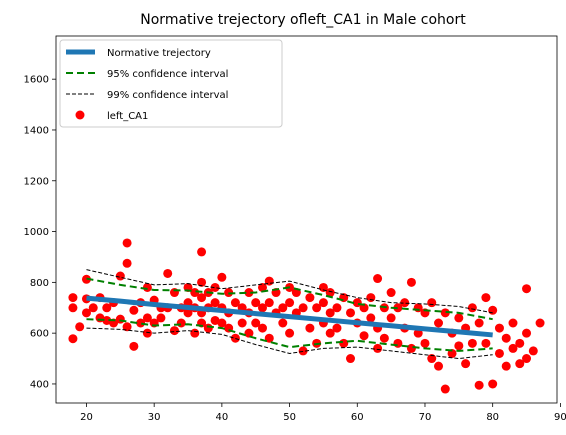 The width and height of the screenshot is (566, 435). What do you see at coordinates (127, 116) in the screenshot?
I see `legend-label: left_CA1` at bounding box center [127, 116].